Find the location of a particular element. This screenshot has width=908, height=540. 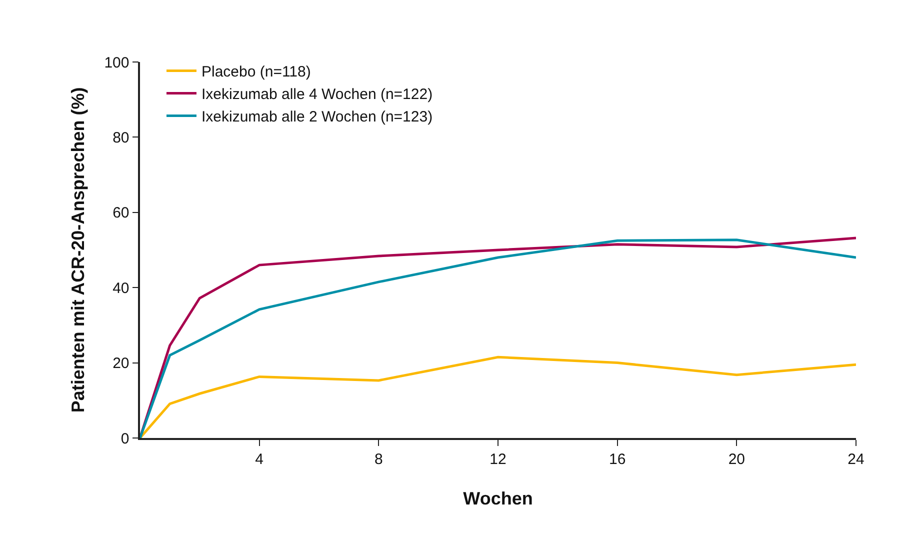

x-tick-label: 24 is located at coordinates (856, 459).